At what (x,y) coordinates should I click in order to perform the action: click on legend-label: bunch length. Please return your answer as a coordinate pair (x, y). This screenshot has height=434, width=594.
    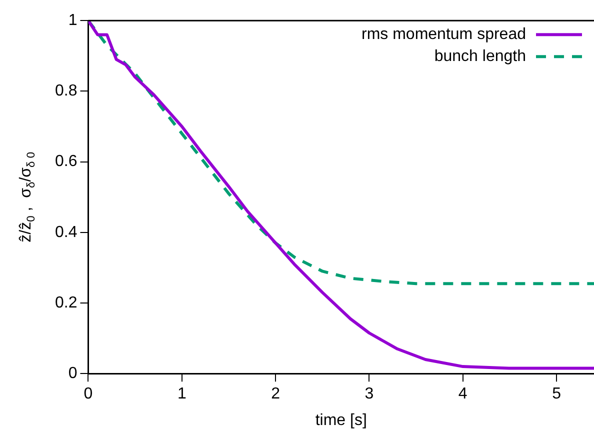
    Looking at the image, I should click on (480, 57).